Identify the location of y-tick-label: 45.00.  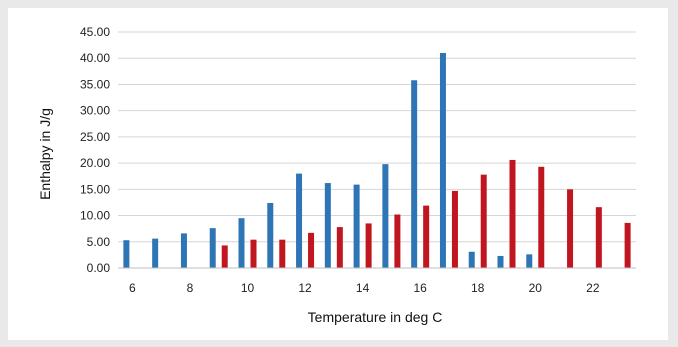
(95, 32).